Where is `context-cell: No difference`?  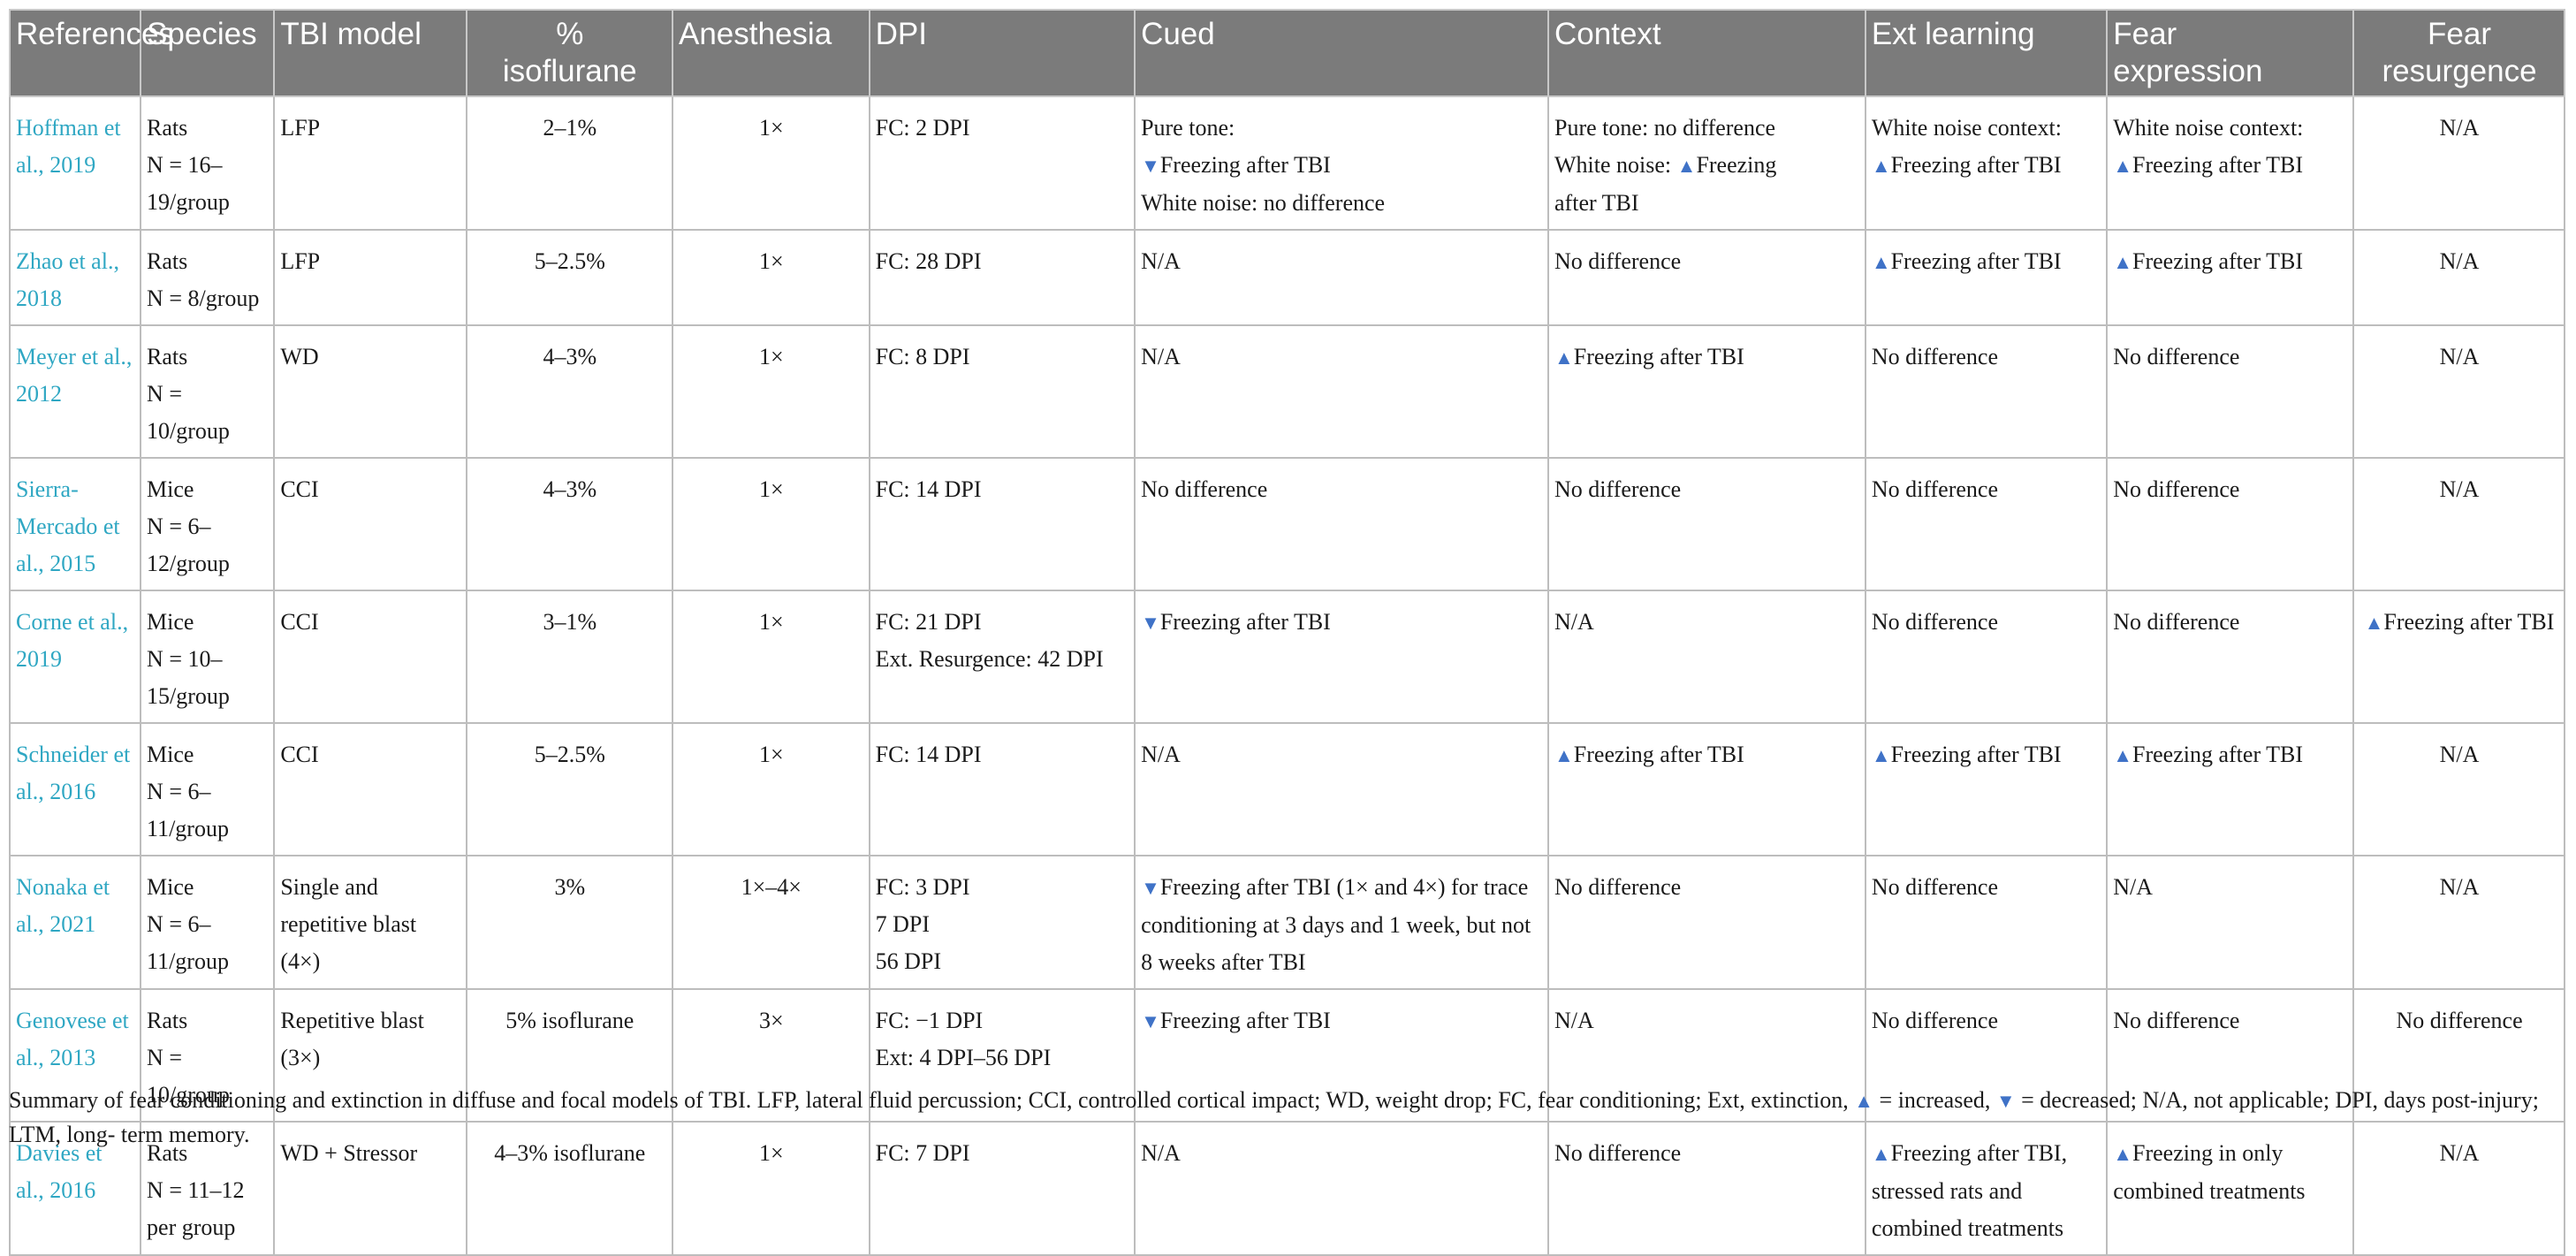 context-cell: No difference is located at coordinates (1706, 277).